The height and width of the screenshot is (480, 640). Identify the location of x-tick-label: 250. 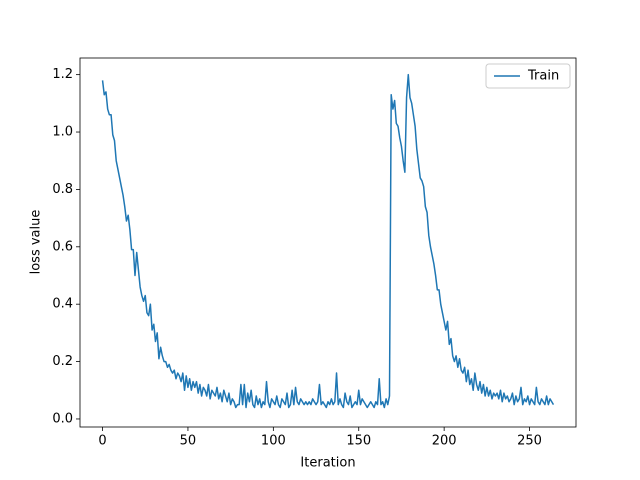
(529, 441).